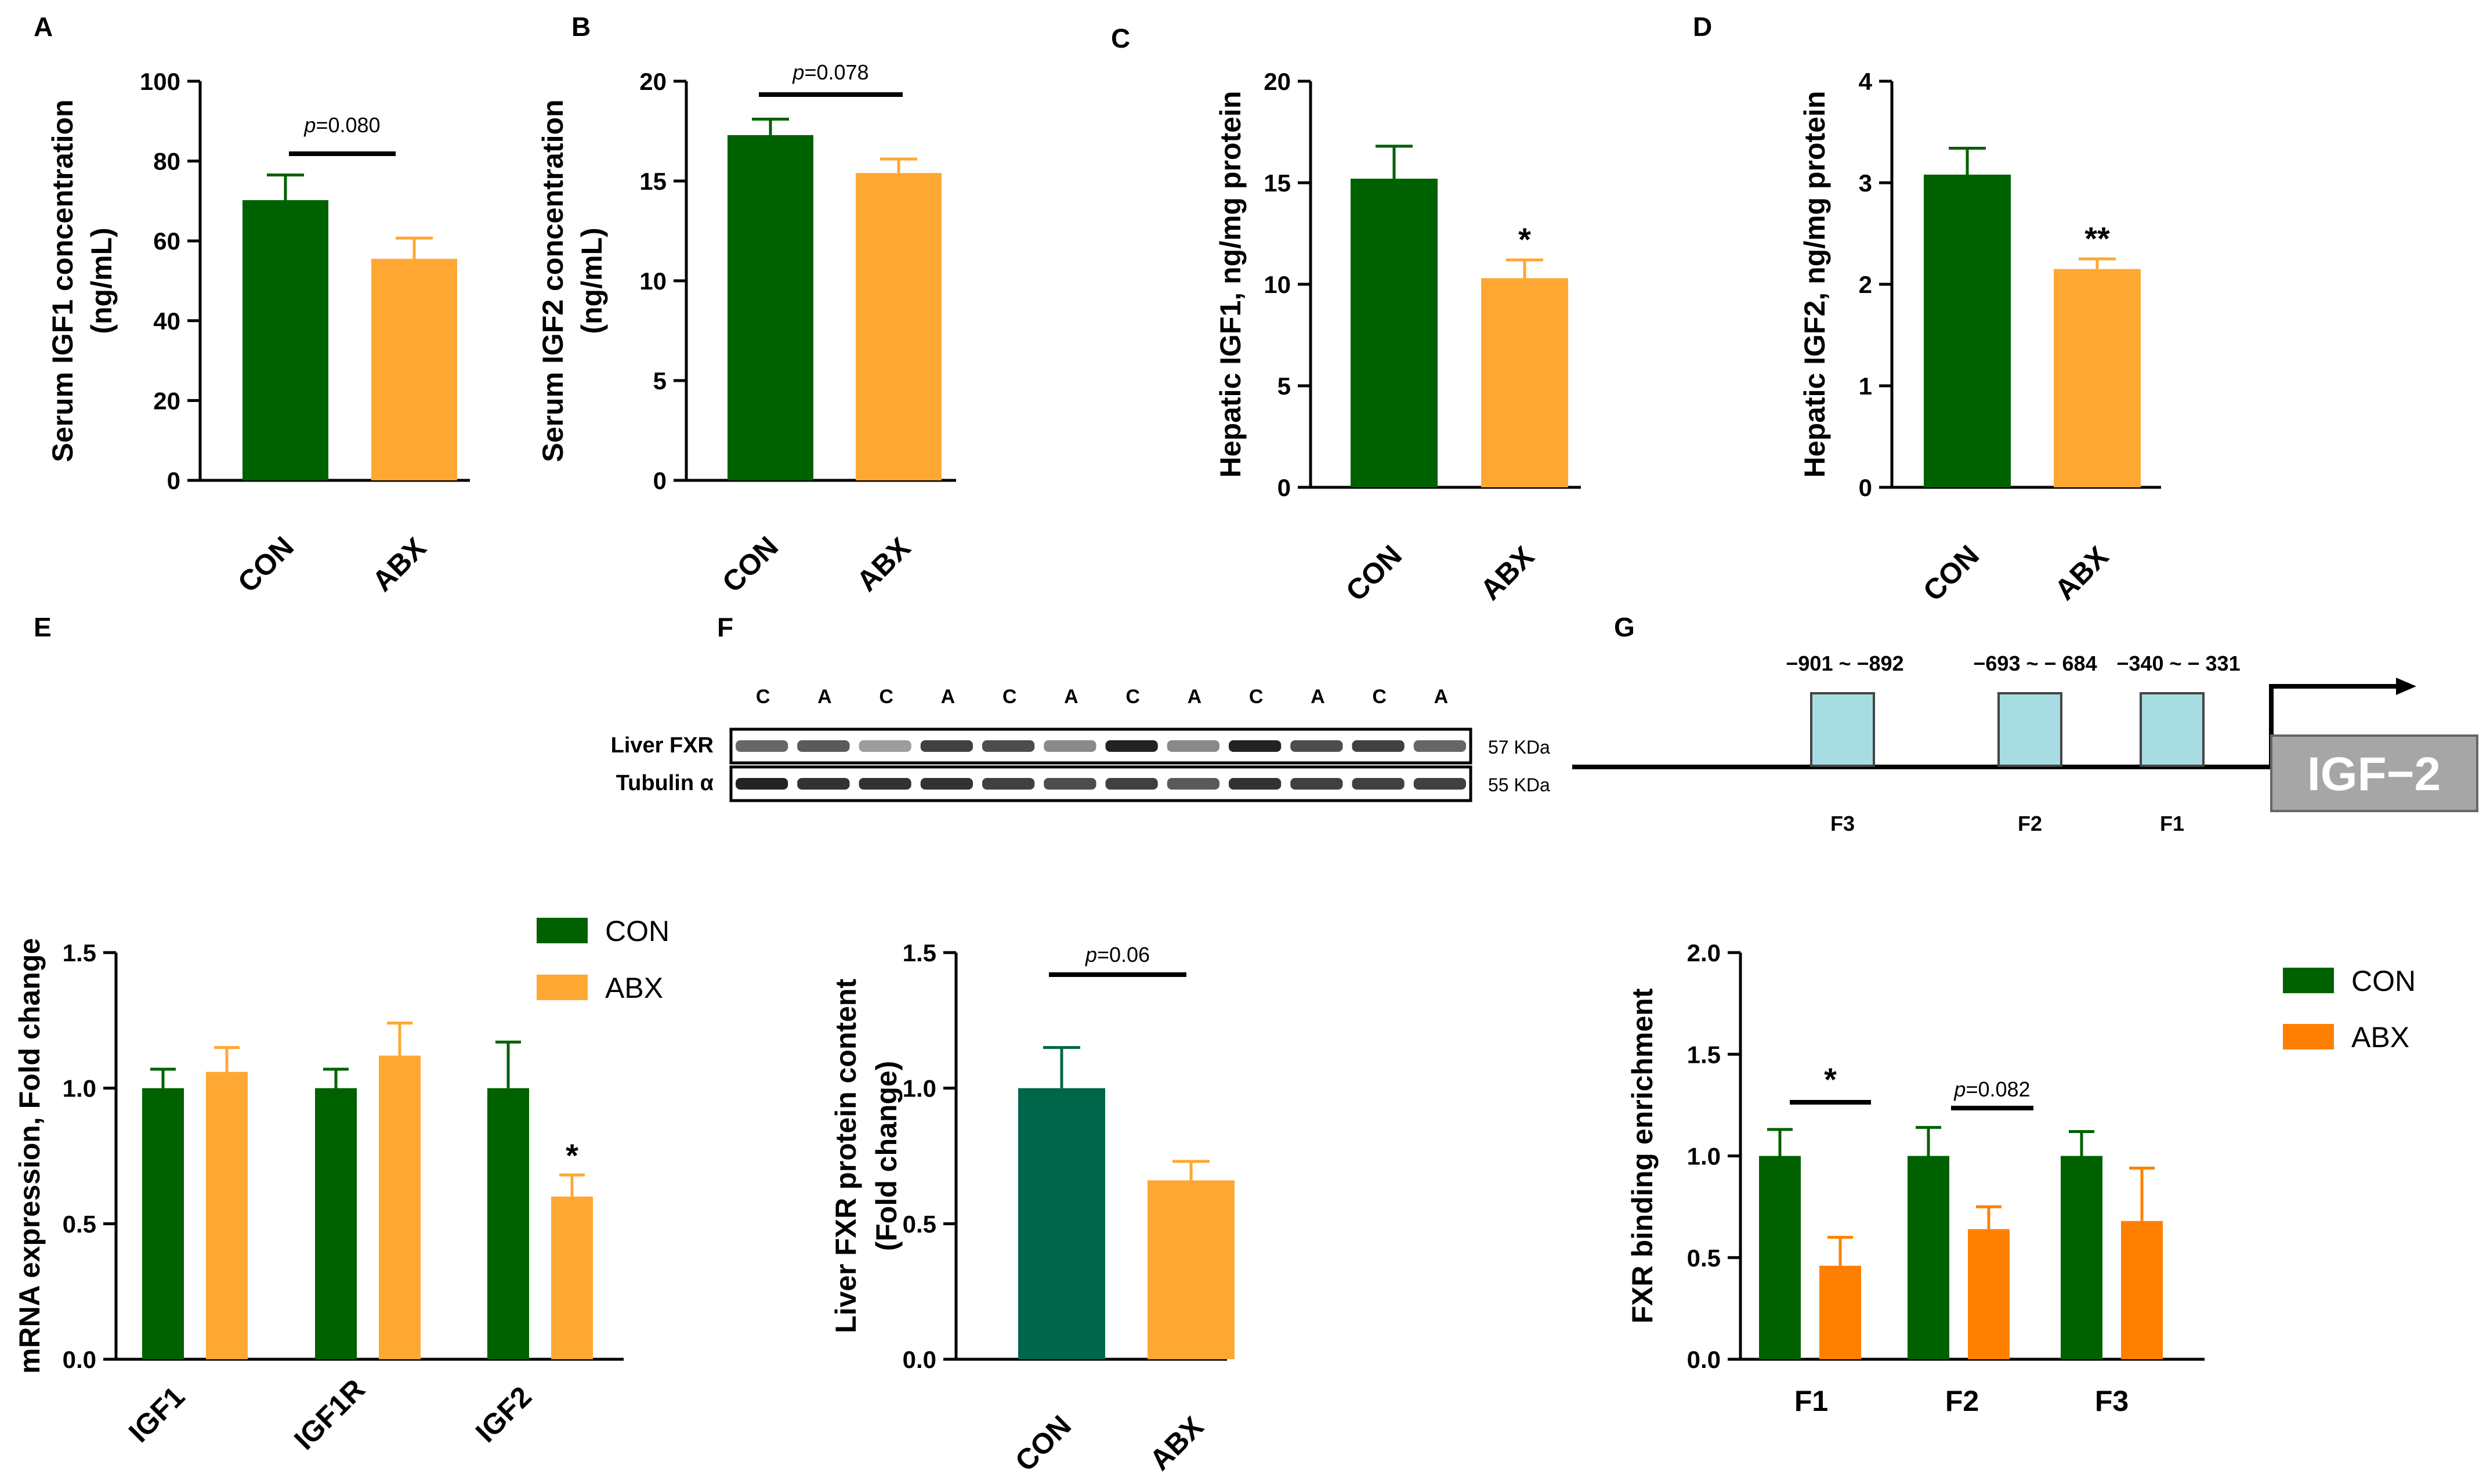  What do you see at coordinates (348, 125) in the screenshot?
I see `p-value-annotation-value: =0.080` at bounding box center [348, 125].